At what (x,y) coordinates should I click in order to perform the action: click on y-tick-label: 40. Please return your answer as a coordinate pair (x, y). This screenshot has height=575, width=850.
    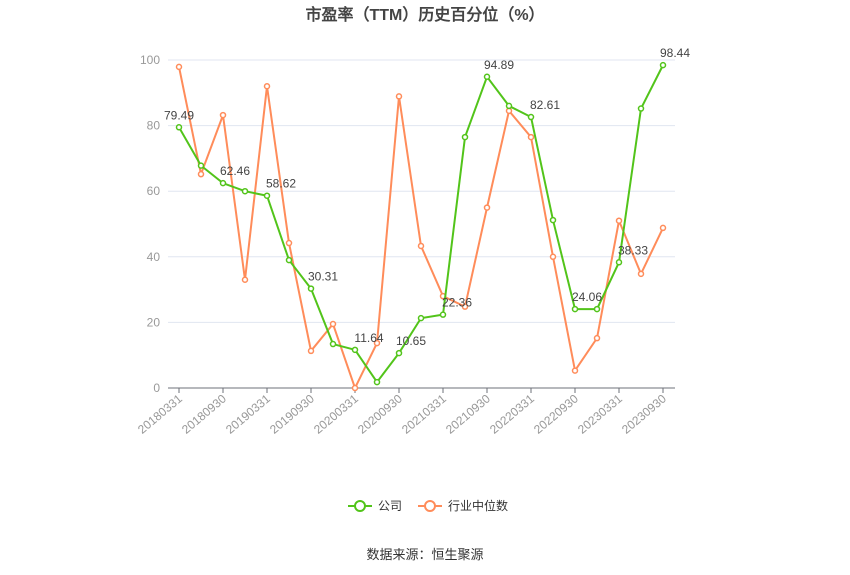
    Looking at the image, I should click on (154, 257).